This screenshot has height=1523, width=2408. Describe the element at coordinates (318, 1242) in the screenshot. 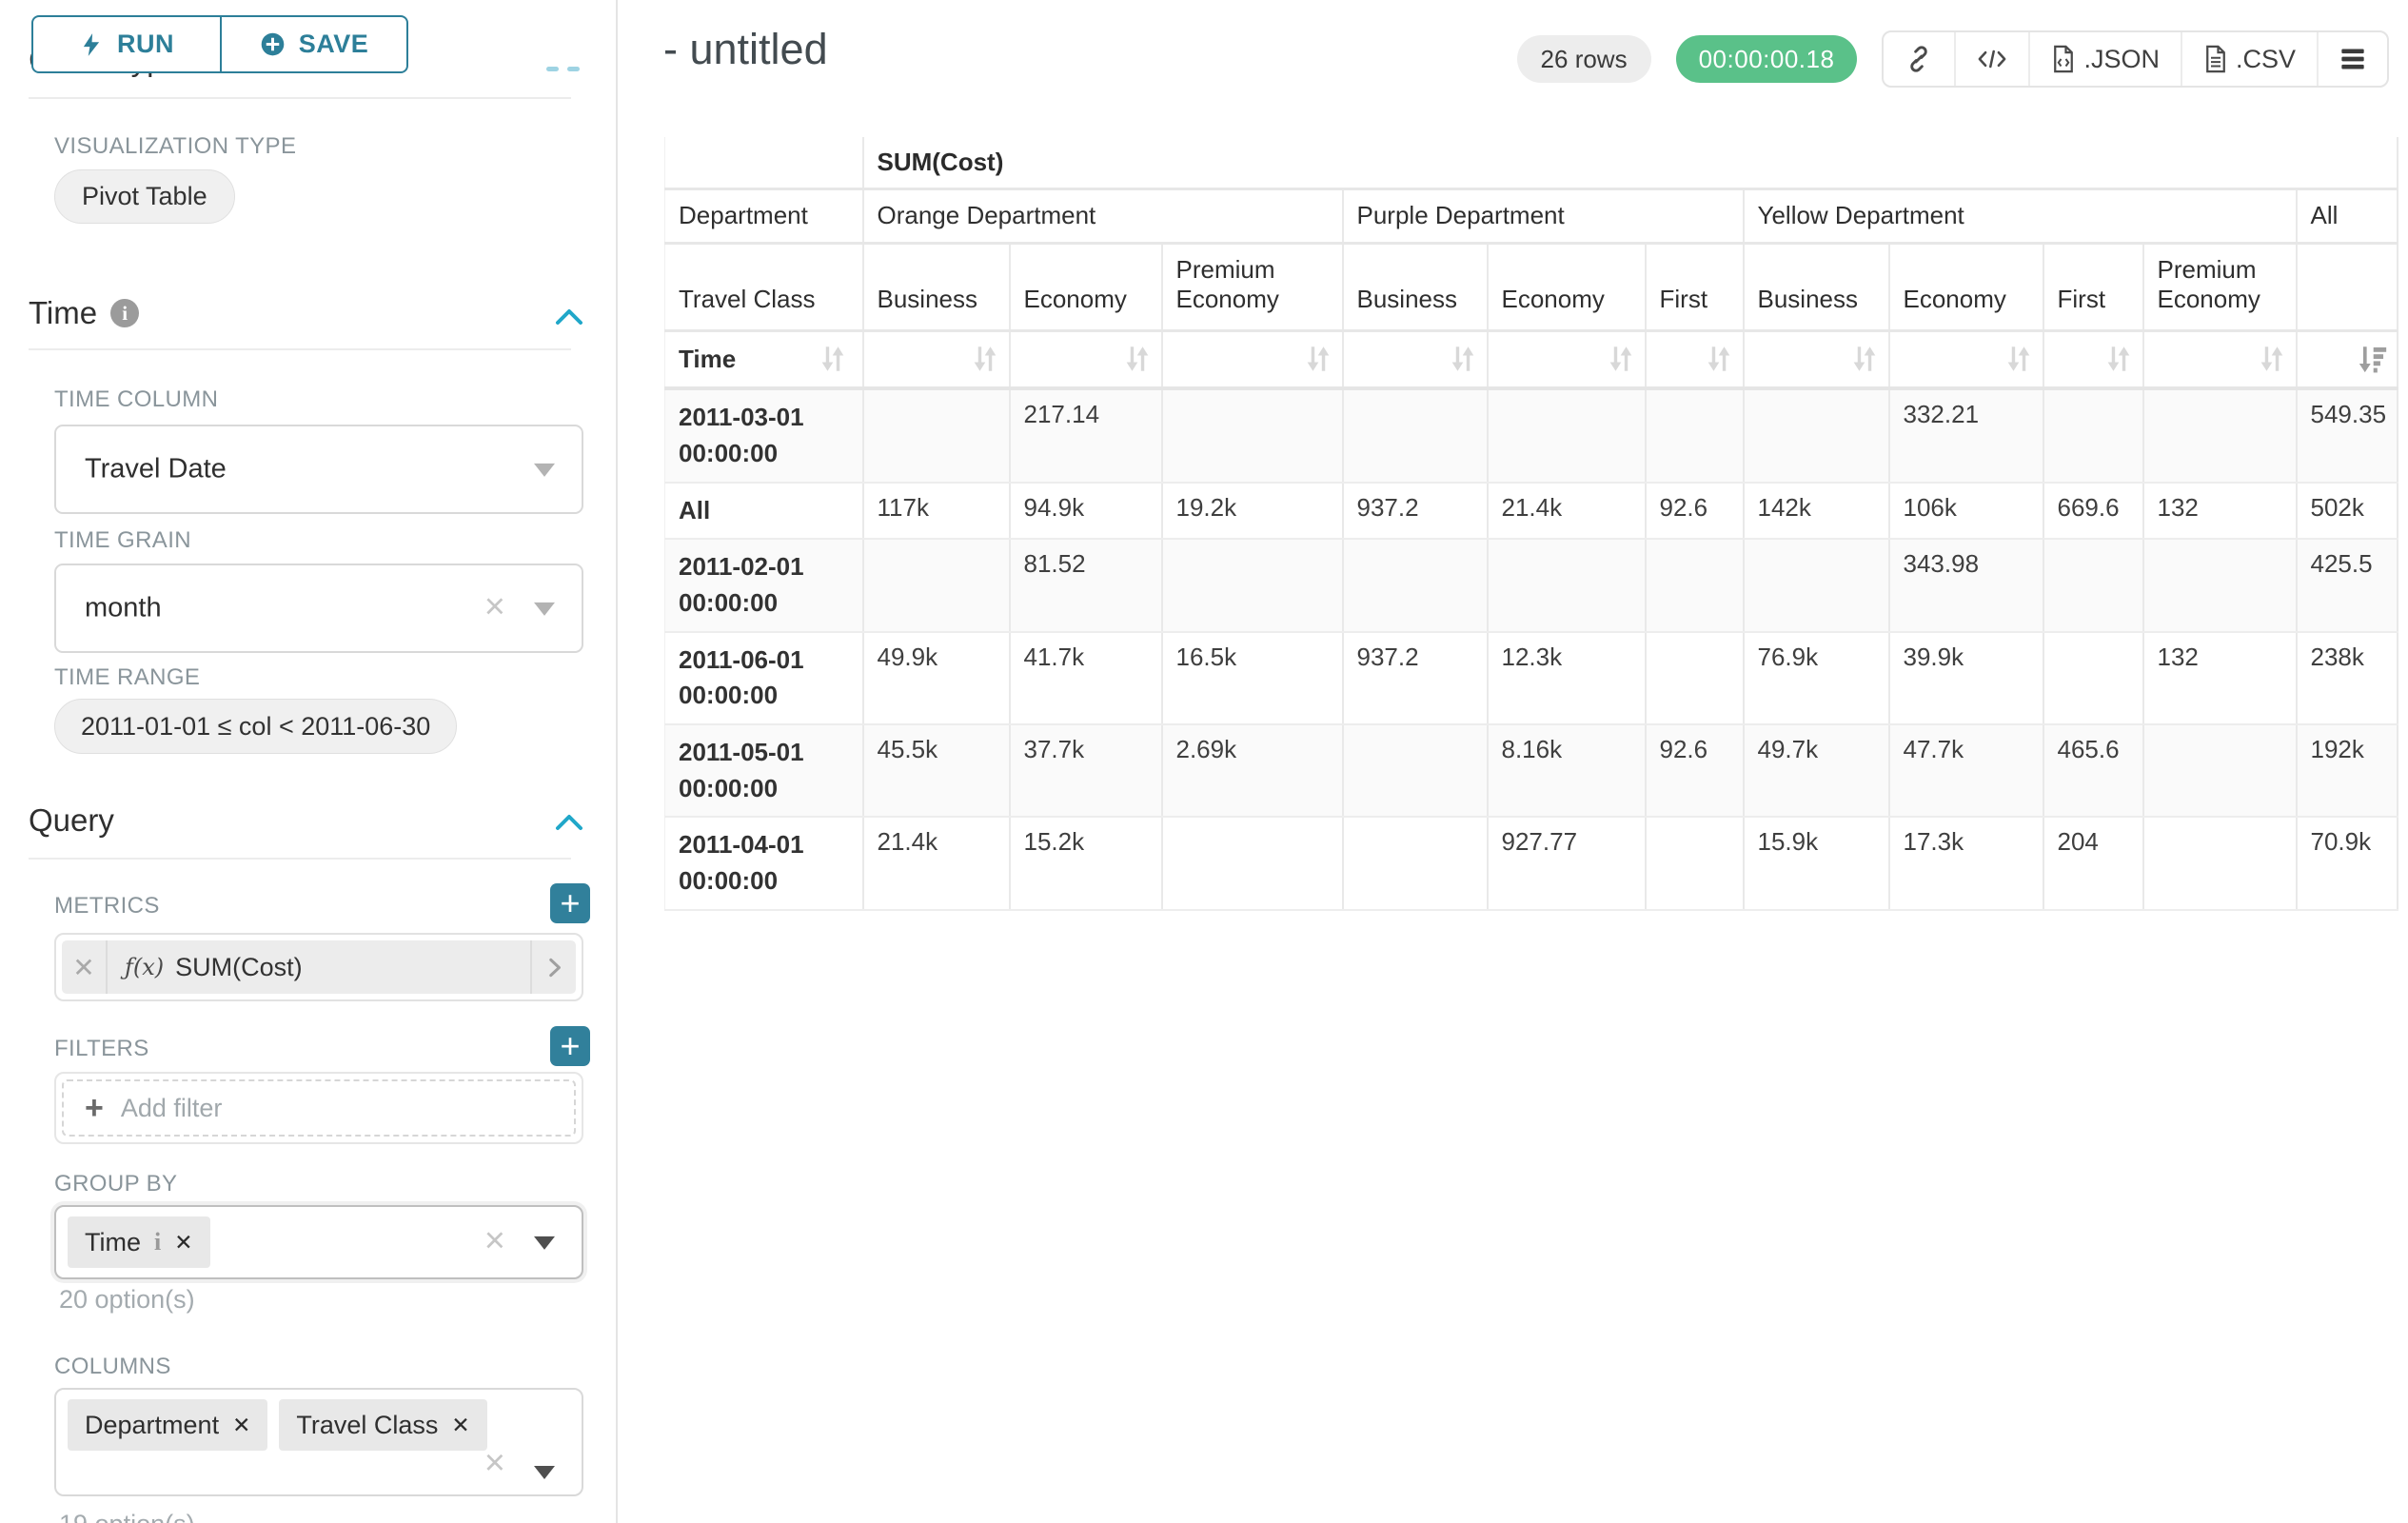

I see `group-by-select: Time i ✕ ×` at that location.